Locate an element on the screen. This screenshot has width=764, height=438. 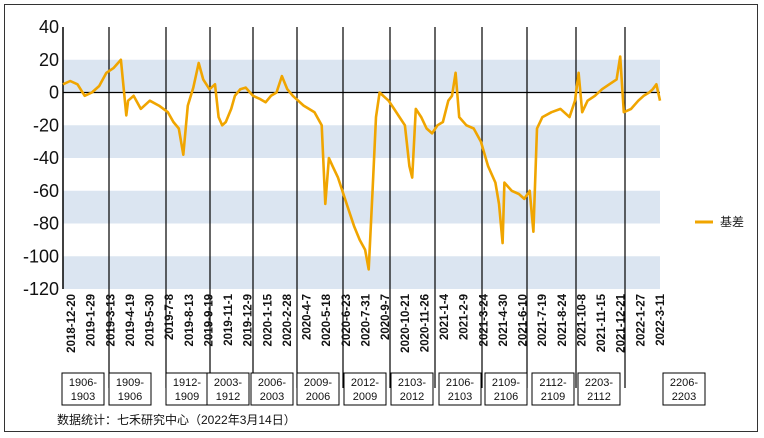
contract-period-line2: 1912 is located at coordinates (228, 397).